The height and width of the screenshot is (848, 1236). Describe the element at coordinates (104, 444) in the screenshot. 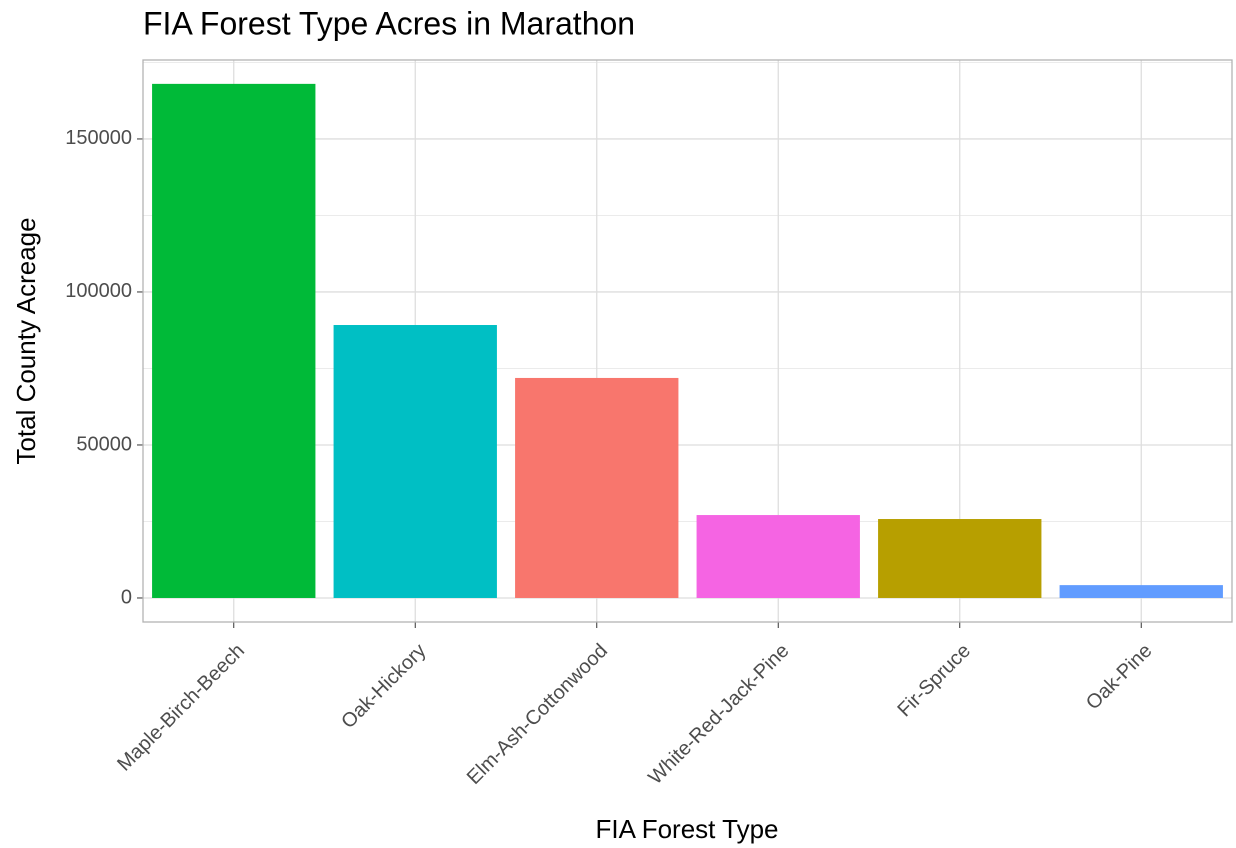

I see `y-tick-label: 50000` at that location.